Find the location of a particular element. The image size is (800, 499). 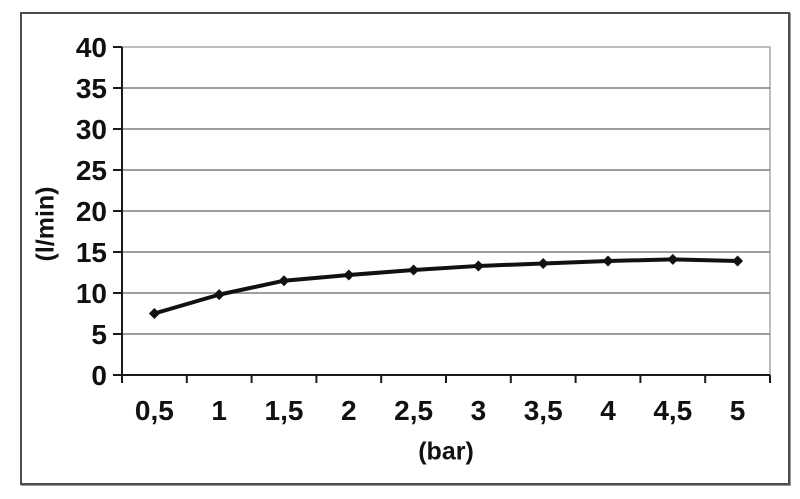

y-tick-label: 25 is located at coordinates (91, 170).